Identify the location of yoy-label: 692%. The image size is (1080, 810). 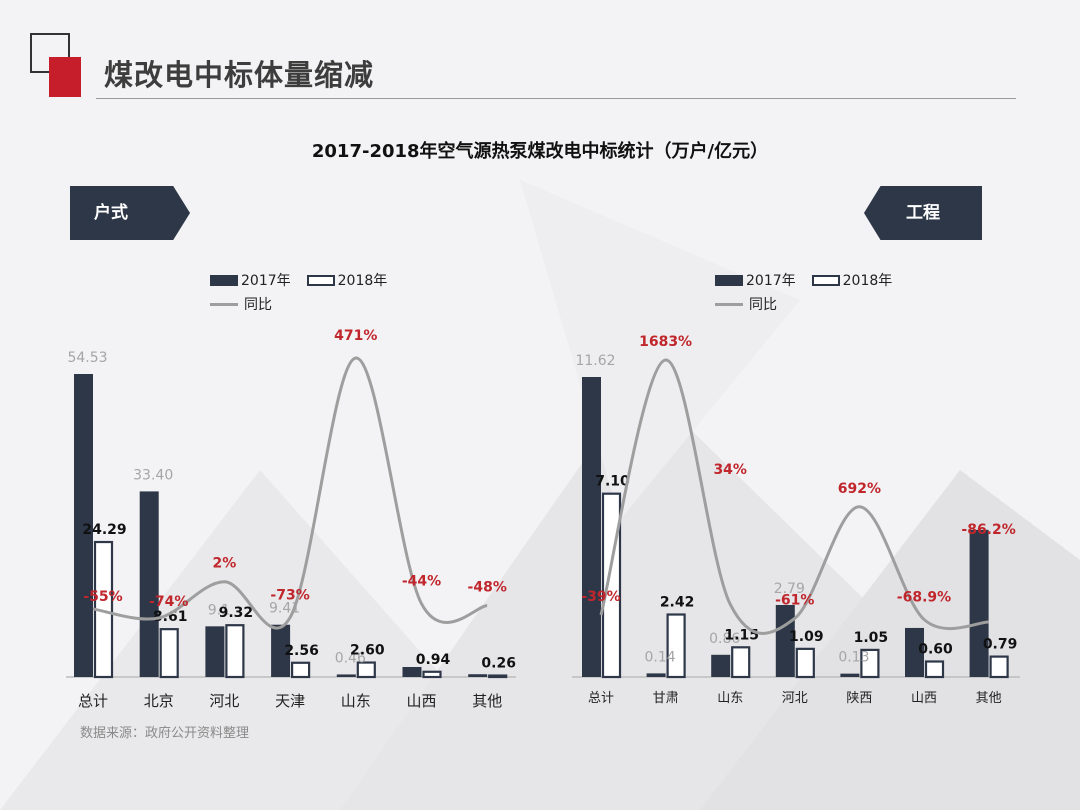
(859, 489).